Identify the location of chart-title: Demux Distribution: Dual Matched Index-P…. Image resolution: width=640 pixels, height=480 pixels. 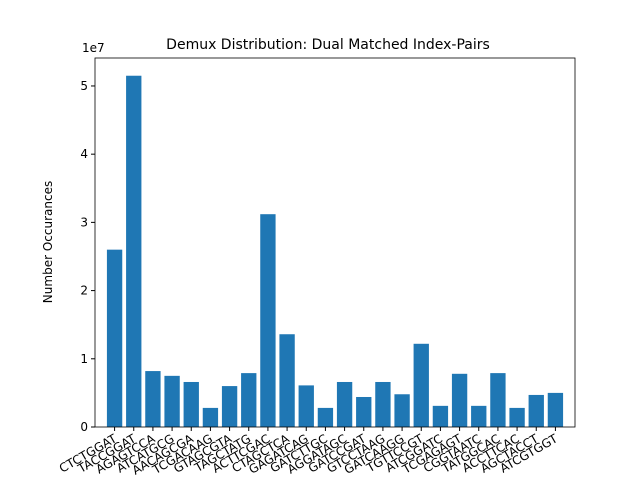
(328, 45).